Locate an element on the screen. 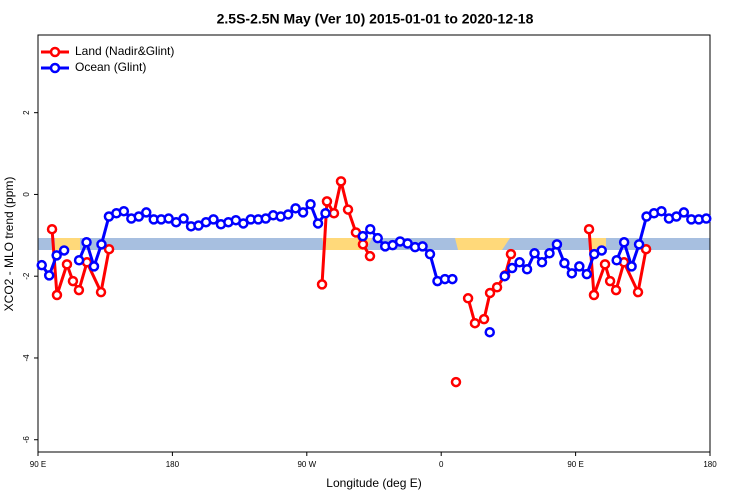  y-tick-label: 0 is located at coordinates (26, 194).